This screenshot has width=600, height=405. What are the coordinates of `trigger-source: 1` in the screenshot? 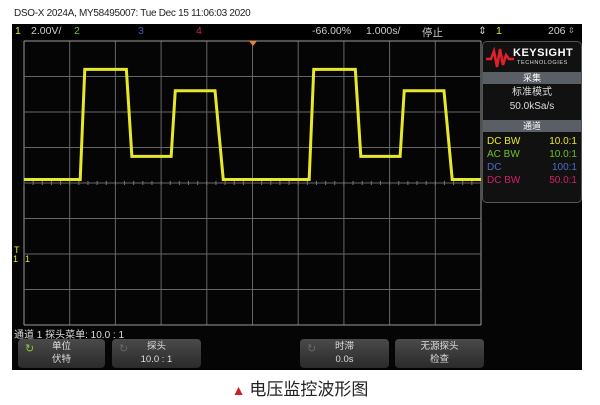 It's located at (499, 31).